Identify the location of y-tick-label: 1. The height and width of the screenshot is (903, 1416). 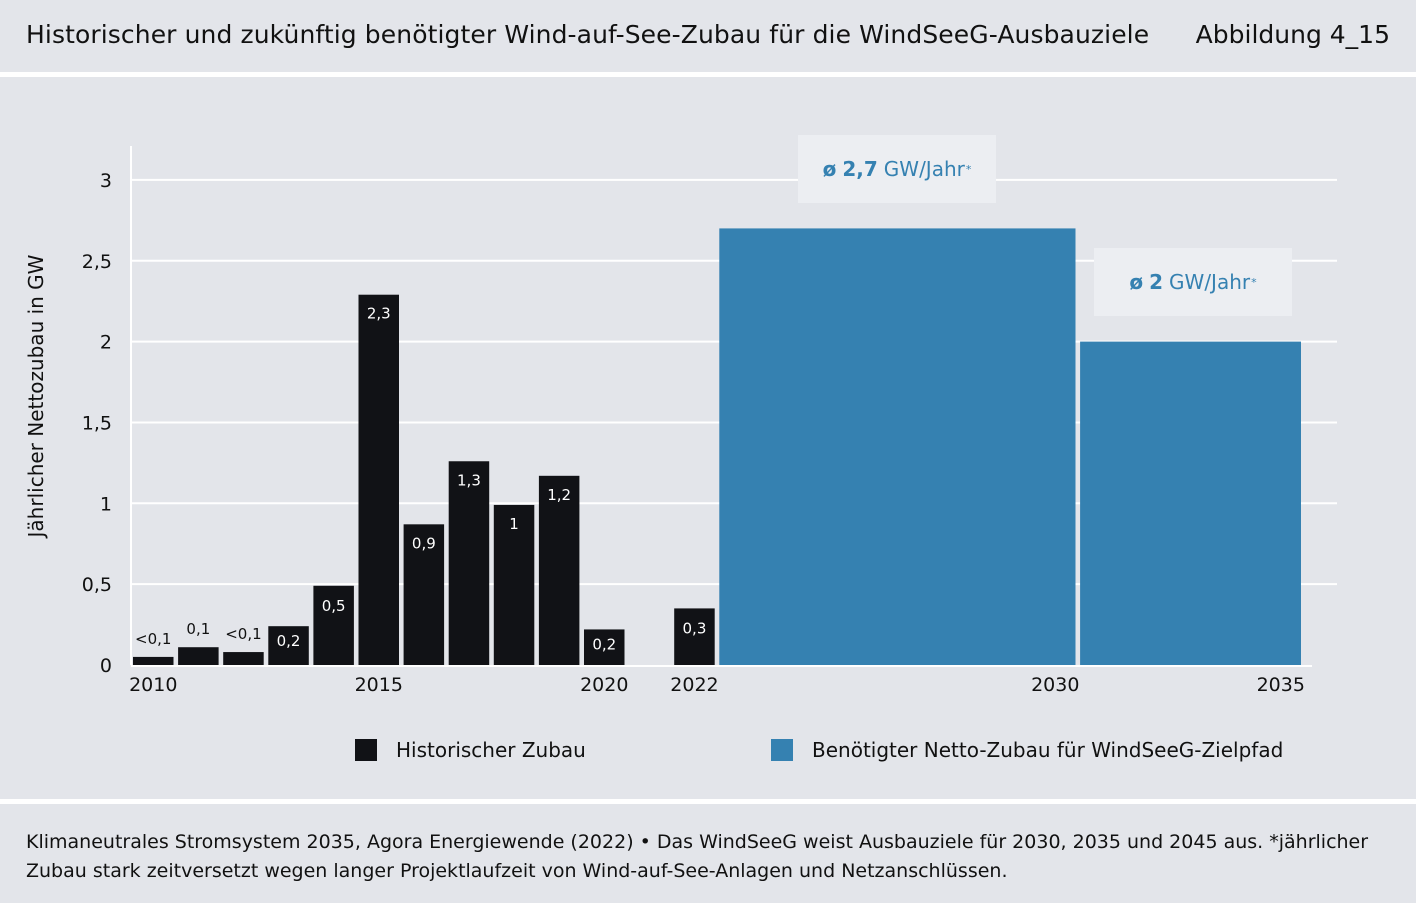
(106, 504).